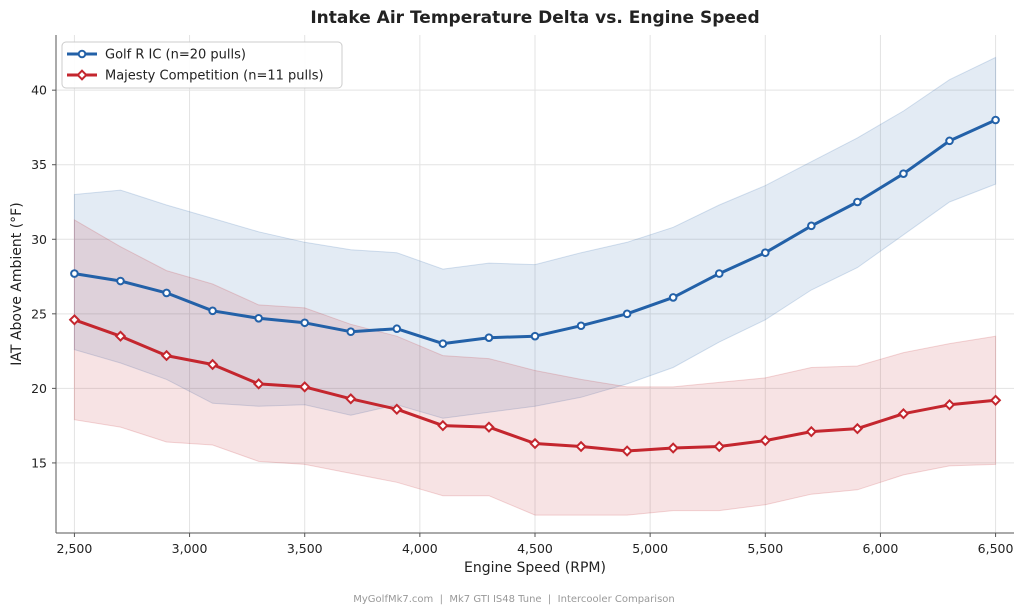 The width and height of the screenshot is (1024, 613). Describe the element at coordinates (175, 55) in the screenshot. I see `legend-label: Golf R IC (n=20 pulls)` at that location.